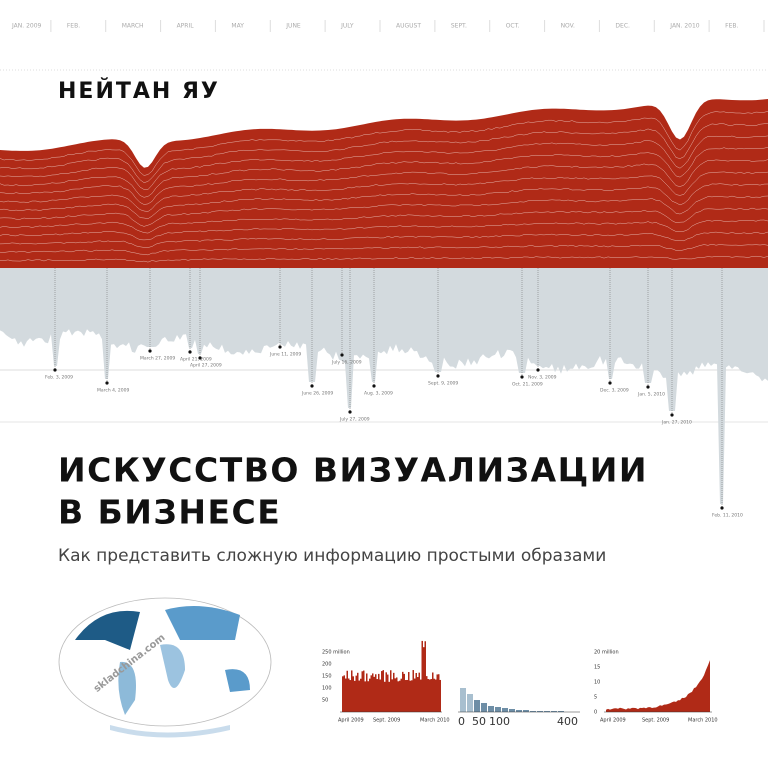 This screenshot has width=768, height=772. What do you see at coordinates (606, 653) in the screenshot?
I see `y-label: 20 million` at bounding box center [606, 653].